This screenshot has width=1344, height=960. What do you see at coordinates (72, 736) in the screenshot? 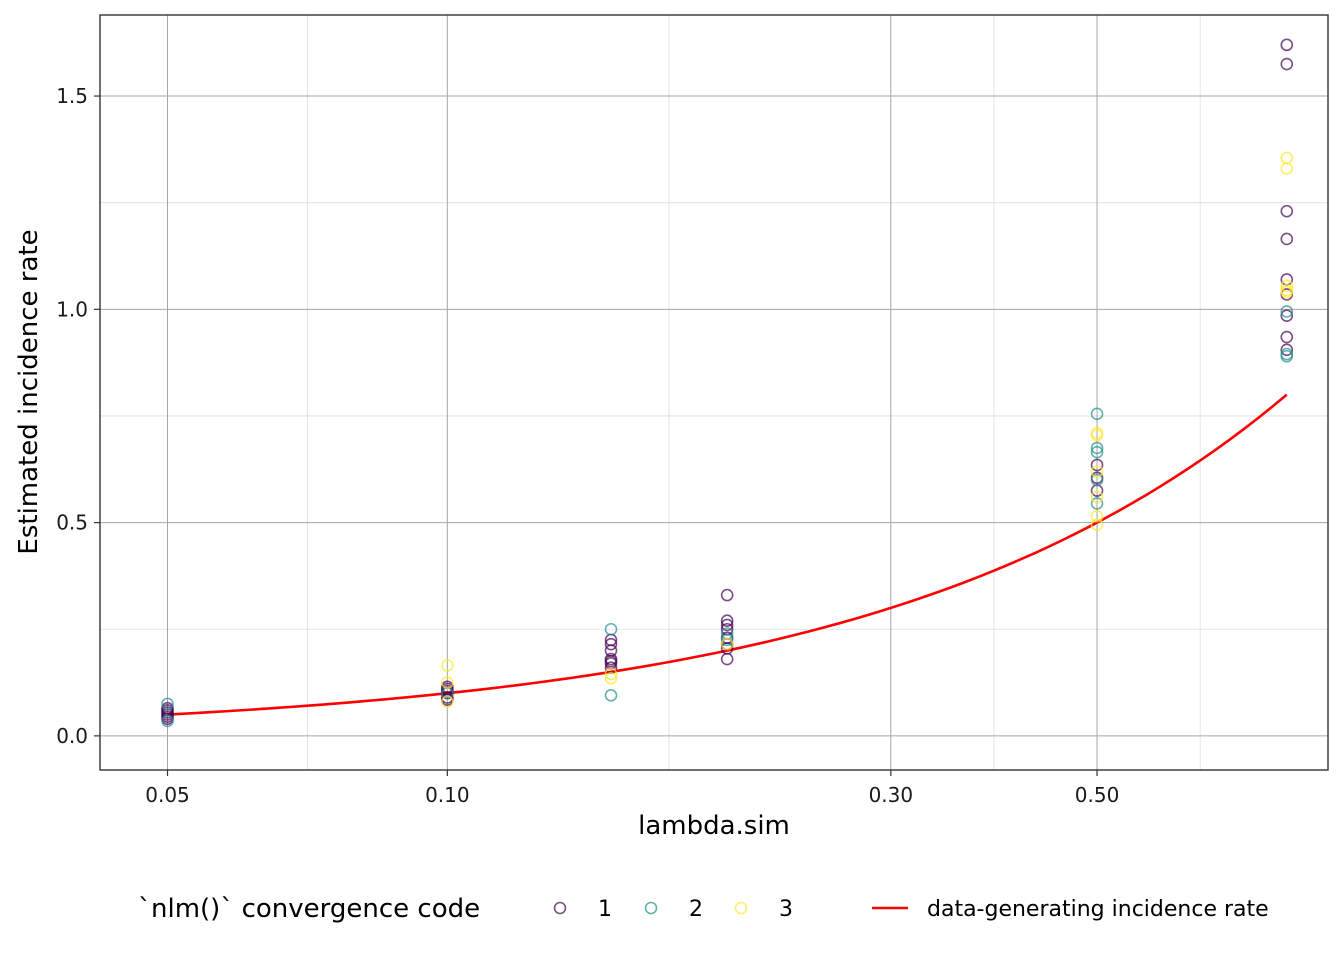
I see `y-tick-label: 0.0` at bounding box center [72, 736].